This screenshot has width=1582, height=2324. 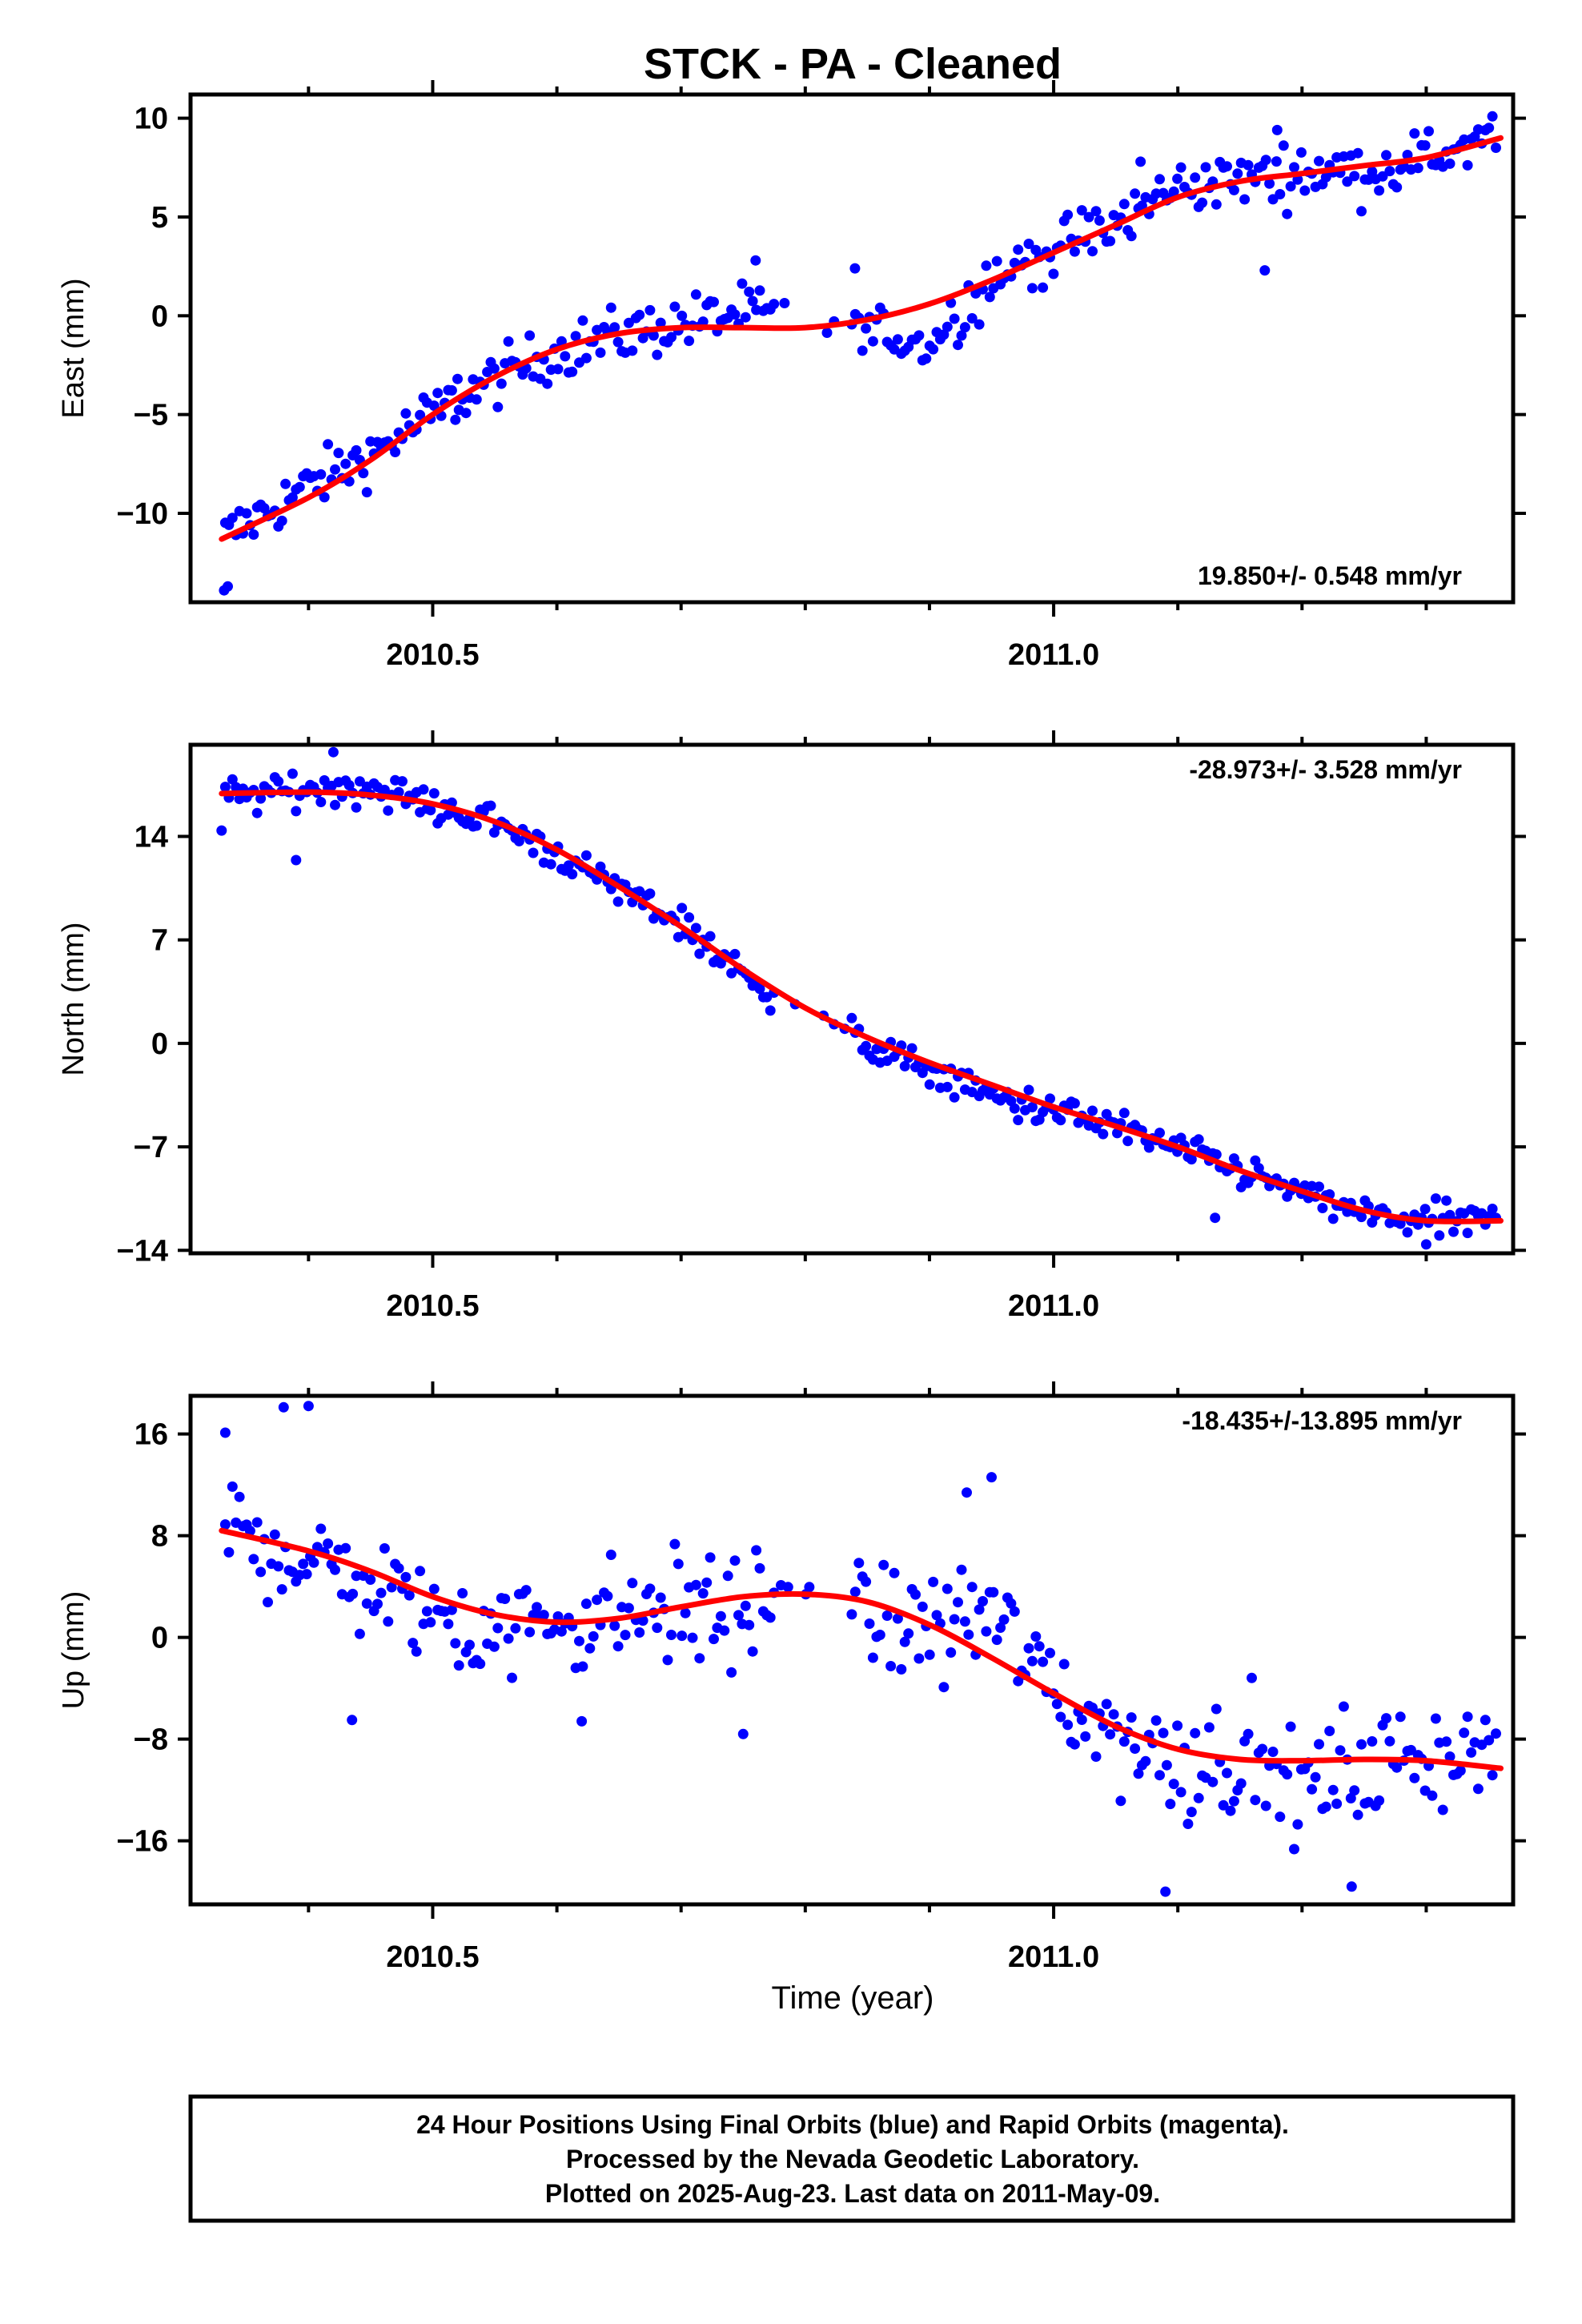 What do you see at coordinates (151, 837) in the screenshot?
I see `north-ytick-label: 14` at bounding box center [151, 837].